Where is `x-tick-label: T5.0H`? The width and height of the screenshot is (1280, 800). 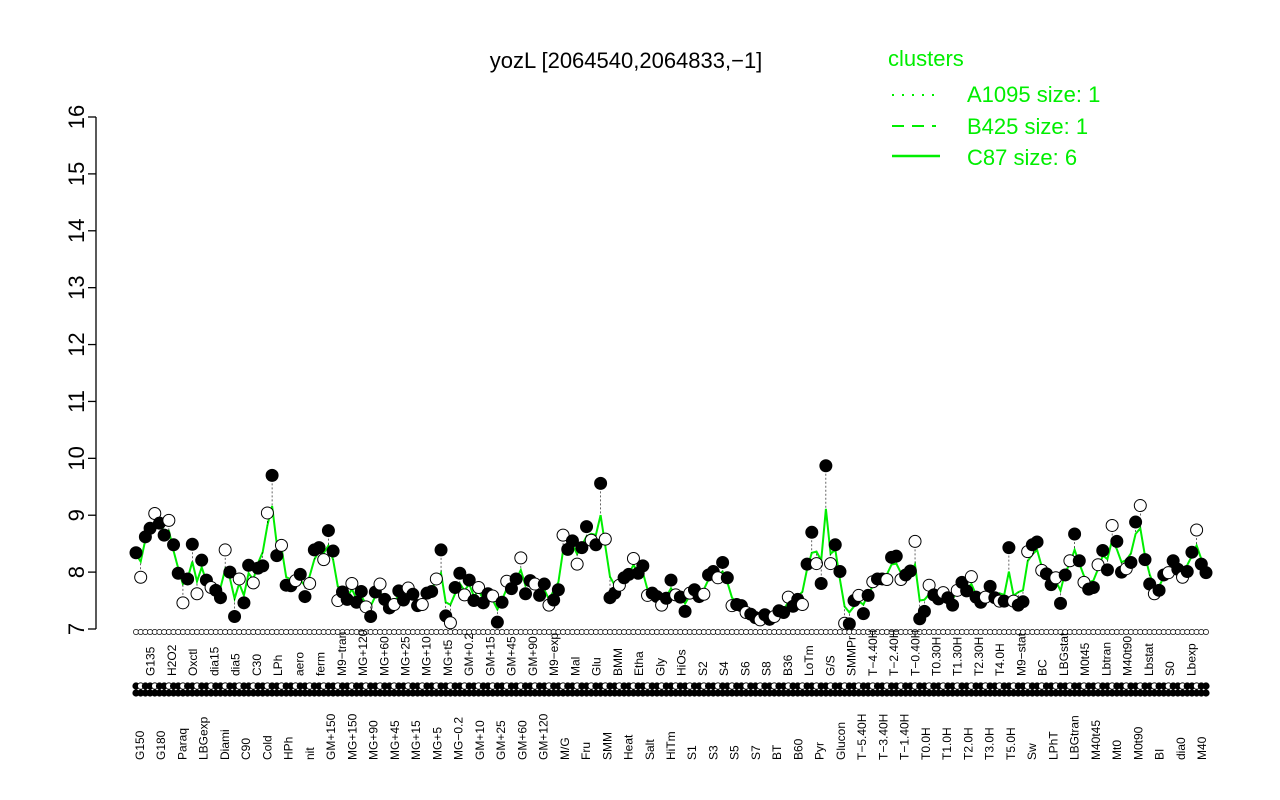 x-tick-label: T5.0H is located at coordinates (1011, 743).